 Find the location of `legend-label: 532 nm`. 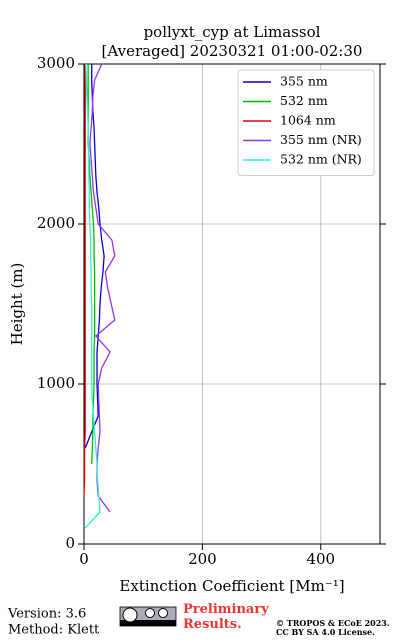

legend-label: 532 nm is located at coordinates (304, 100).